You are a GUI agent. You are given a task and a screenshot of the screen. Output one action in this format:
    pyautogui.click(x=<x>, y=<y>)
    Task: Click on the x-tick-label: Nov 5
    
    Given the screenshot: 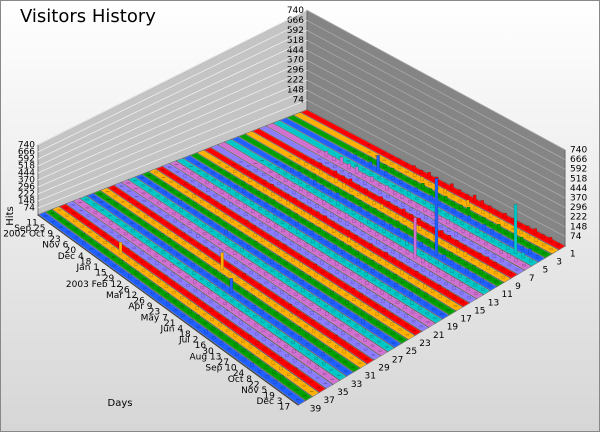 What is the action you would take?
    pyautogui.click(x=254, y=391)
    